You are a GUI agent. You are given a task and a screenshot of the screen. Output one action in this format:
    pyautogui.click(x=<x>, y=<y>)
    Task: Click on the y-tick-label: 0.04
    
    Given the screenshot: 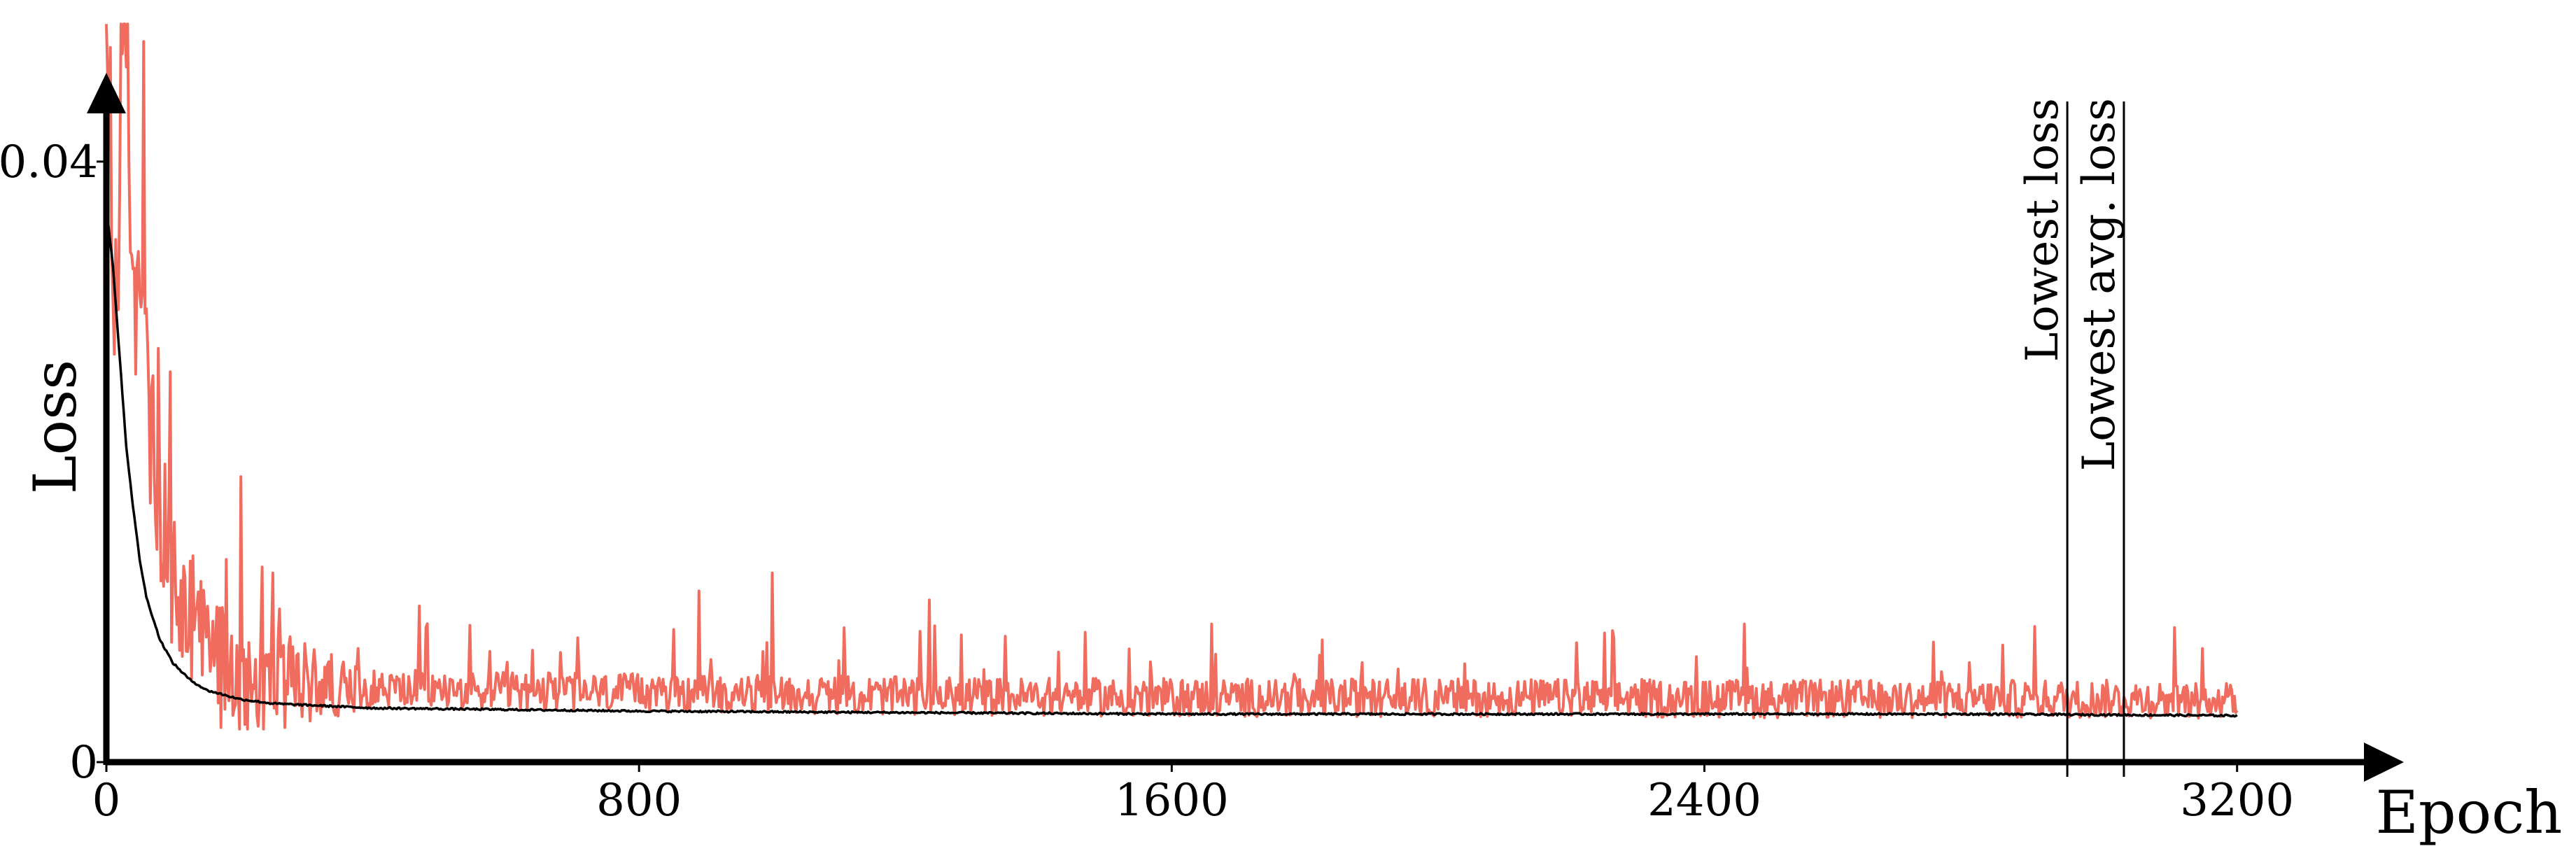 What is the action you would take?
    pyautogui.click(x=49, y=162)
    